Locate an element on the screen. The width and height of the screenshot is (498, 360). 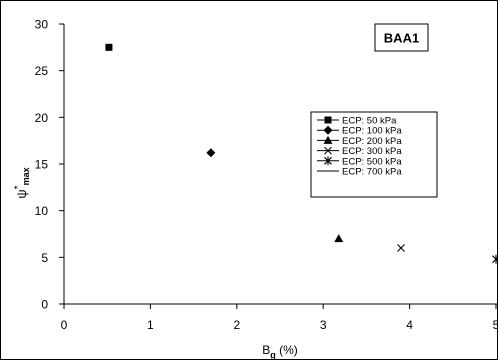
x-tick-label: 2 is located at coordinates (236, 325).